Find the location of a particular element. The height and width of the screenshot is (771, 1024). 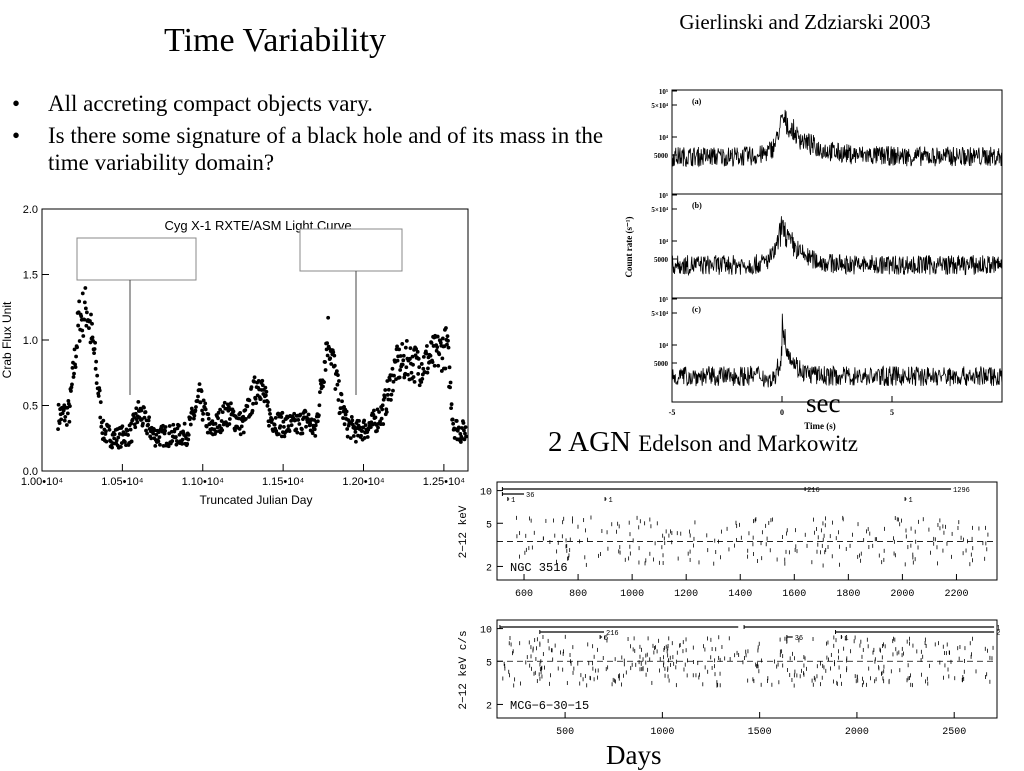

bullet-text: All accreting compact objects vary. is located at coordinates (210, 103).